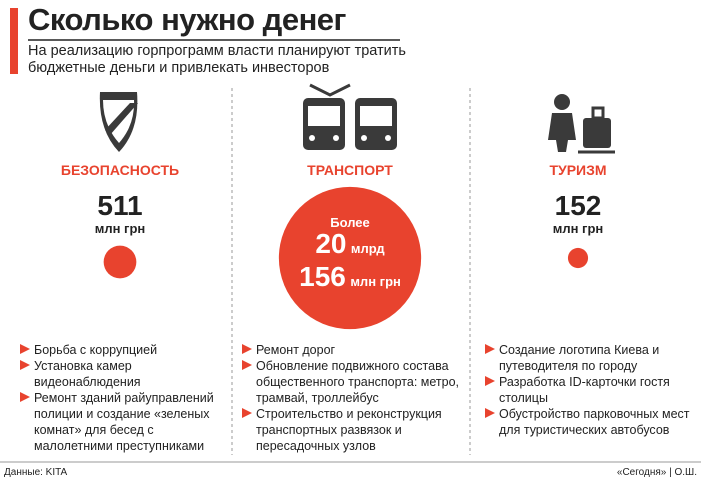 Image resolution: width=701 pixels, height=487 pixels. I want to click on title: Сколько нужно денег, so click(187, 19).